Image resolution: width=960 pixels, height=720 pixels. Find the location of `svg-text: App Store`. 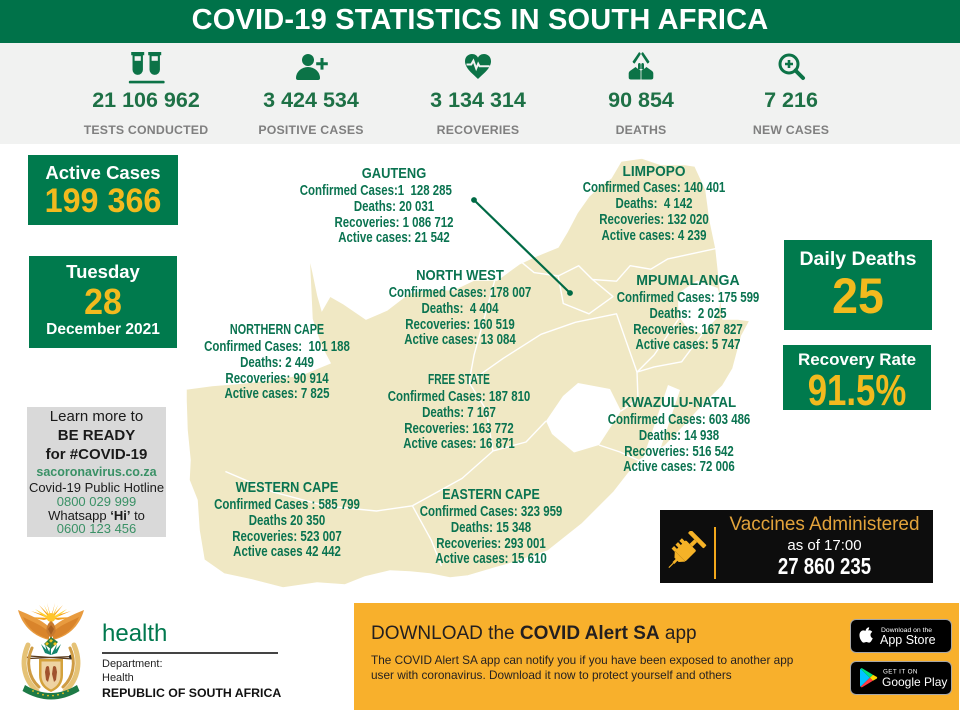

svg-text: App Store is located at coordinates (908, 640).